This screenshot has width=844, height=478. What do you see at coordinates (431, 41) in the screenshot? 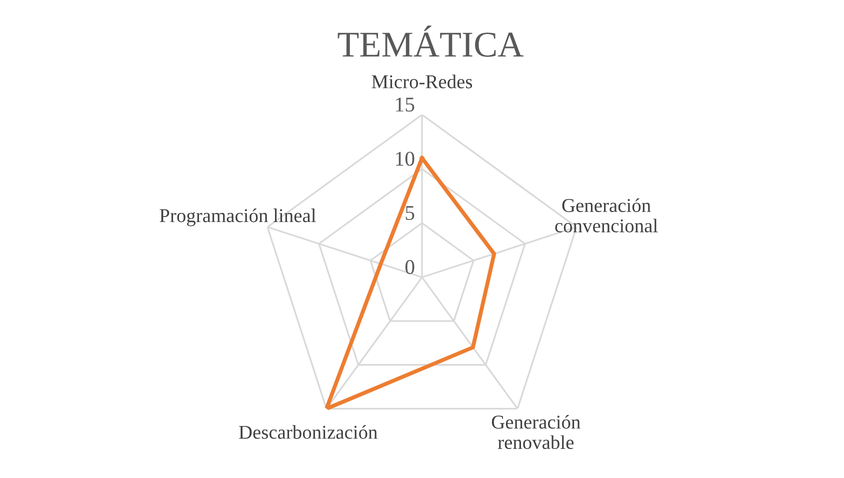
I see `chart-title: TEMÁTICA` at bounding box center [431, 41].